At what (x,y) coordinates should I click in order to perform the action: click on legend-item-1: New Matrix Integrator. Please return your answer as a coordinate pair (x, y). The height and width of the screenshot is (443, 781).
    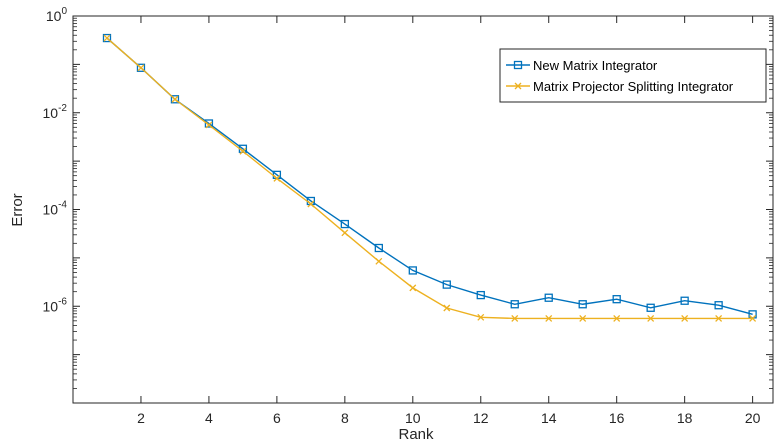
    Looking at the image, I should click on (582, 65).